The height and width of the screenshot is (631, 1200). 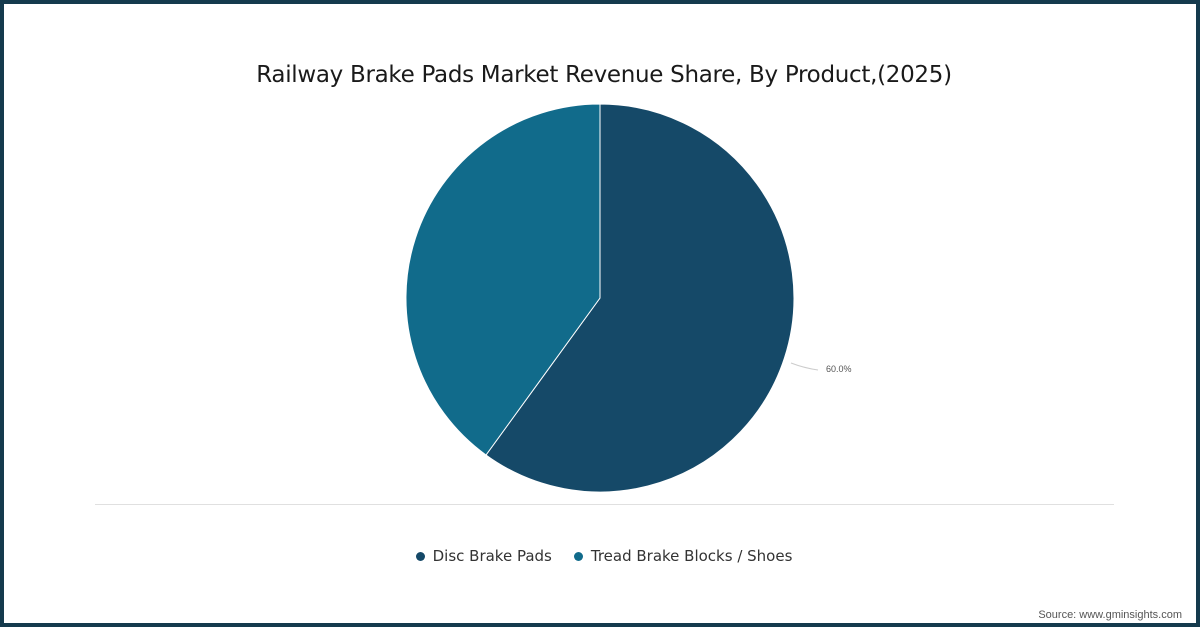 I want to click on slice-tread-brake-blocks, so click(x=503, y=279).